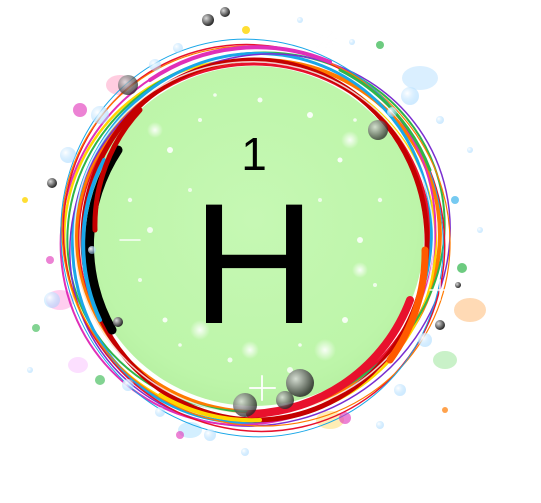 This screenshot has height=503, width=541. What do you see at coordinates (254, 264) in the screenshot?
I see `element-symbol: H` at bounding box center [254, 264].